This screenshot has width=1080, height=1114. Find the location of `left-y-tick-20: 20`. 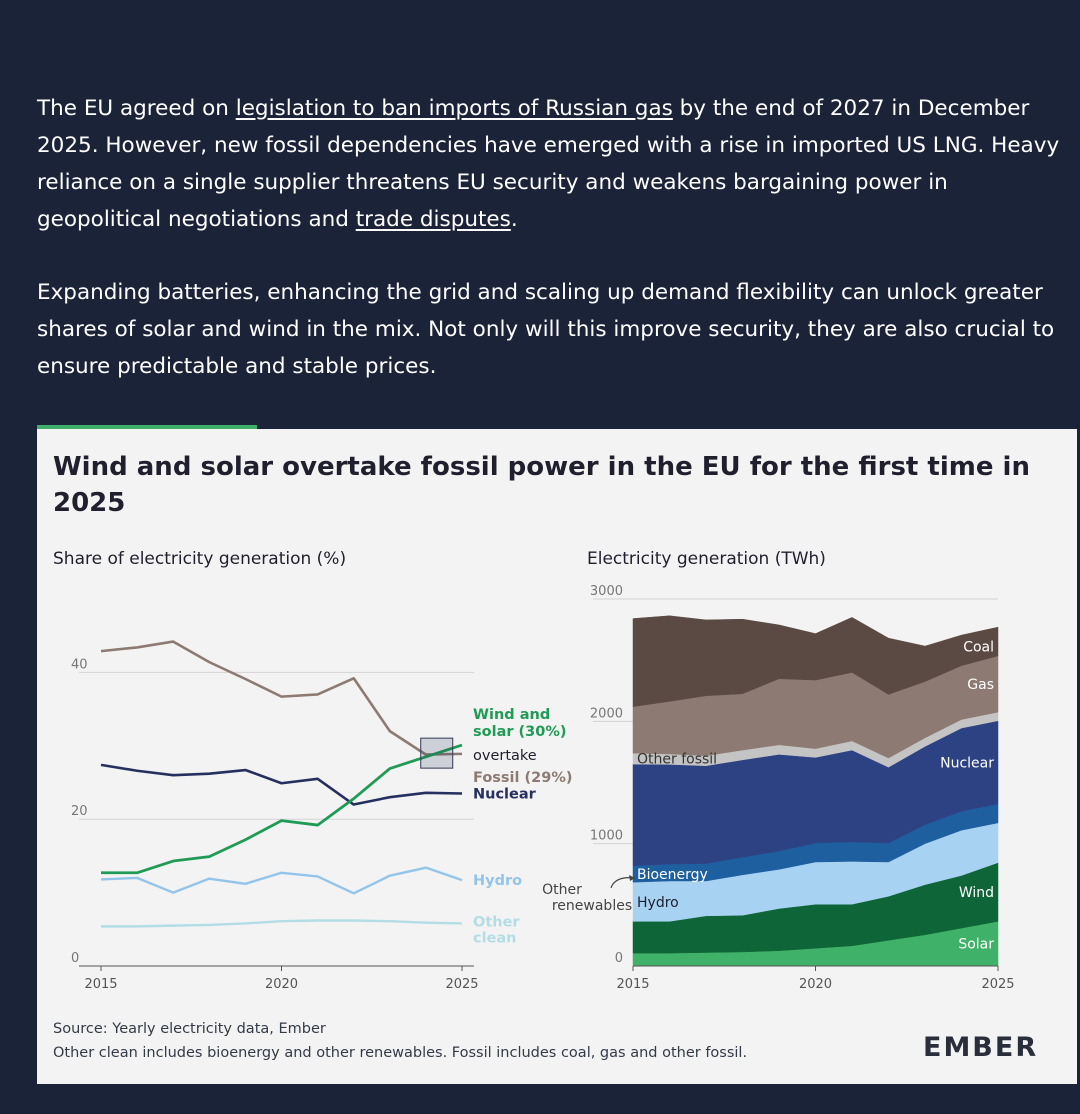

left-y-tick-20: 20 is located at coordinates (79, 811).